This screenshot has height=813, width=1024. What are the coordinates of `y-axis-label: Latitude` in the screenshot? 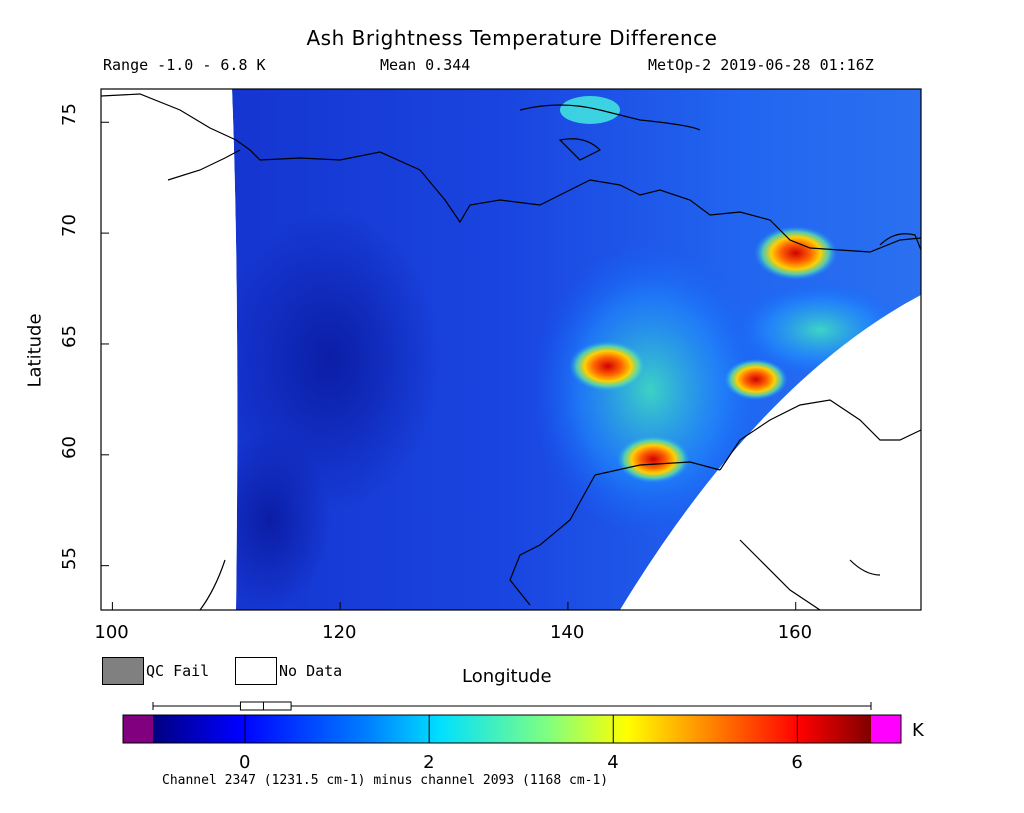 It's located at (35, 350).